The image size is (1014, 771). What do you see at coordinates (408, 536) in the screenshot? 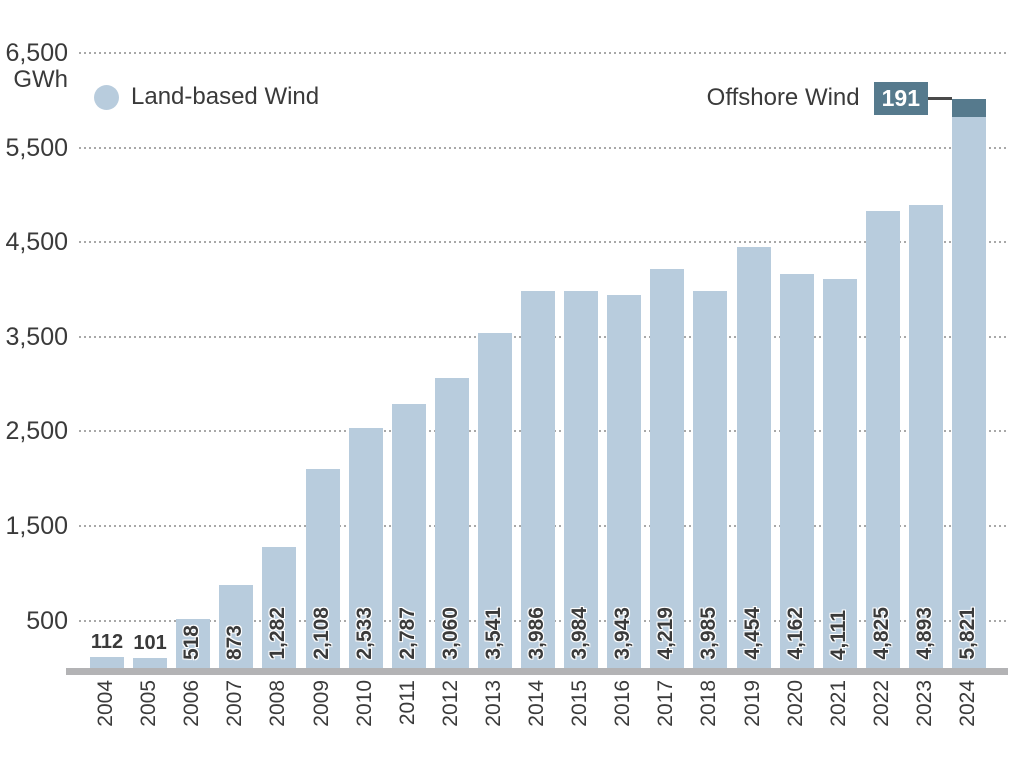
I see `bar-land-based-2011` at bounding box center [408, 536].